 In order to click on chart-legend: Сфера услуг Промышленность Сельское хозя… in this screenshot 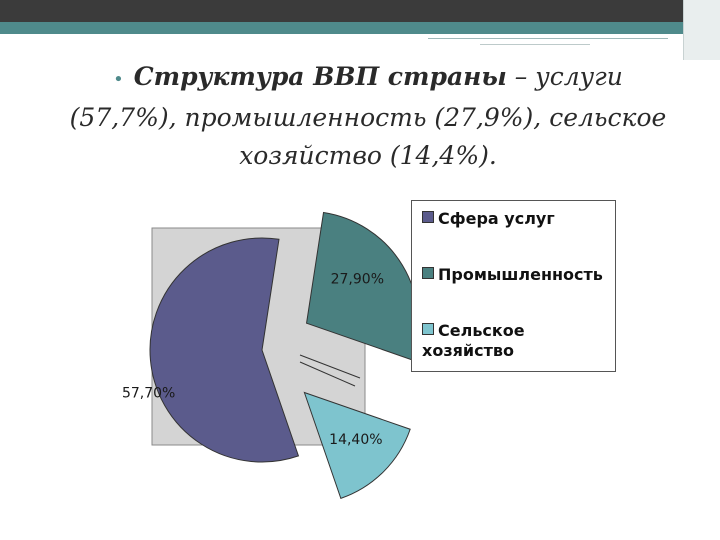, I will do `click(513, 286)`.